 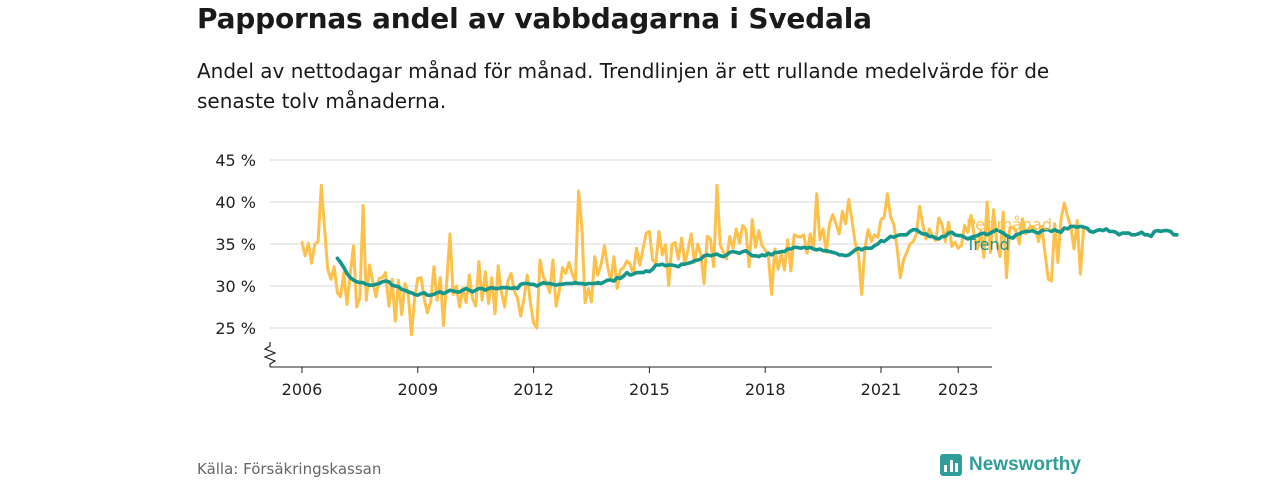 What do you see at coordinates (1025, 464) in the screenshot?
I see `brand-name: Newsworthy` at bounding box center [1025, 464].